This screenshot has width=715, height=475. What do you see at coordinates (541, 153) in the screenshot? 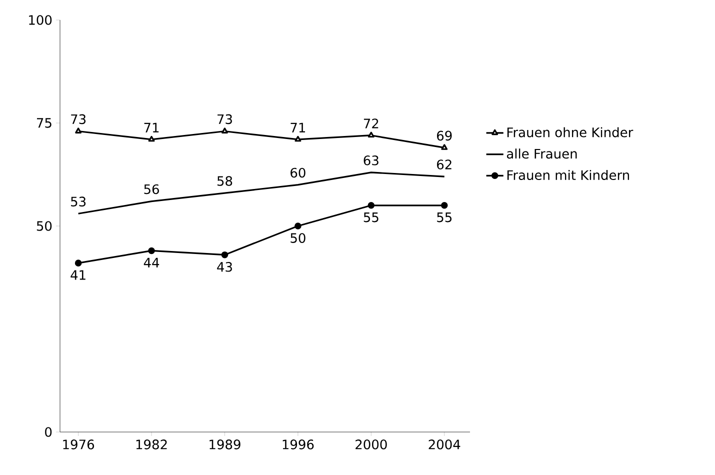
I see `legend-label: alle Frauen` at bounding box center [541, 153].